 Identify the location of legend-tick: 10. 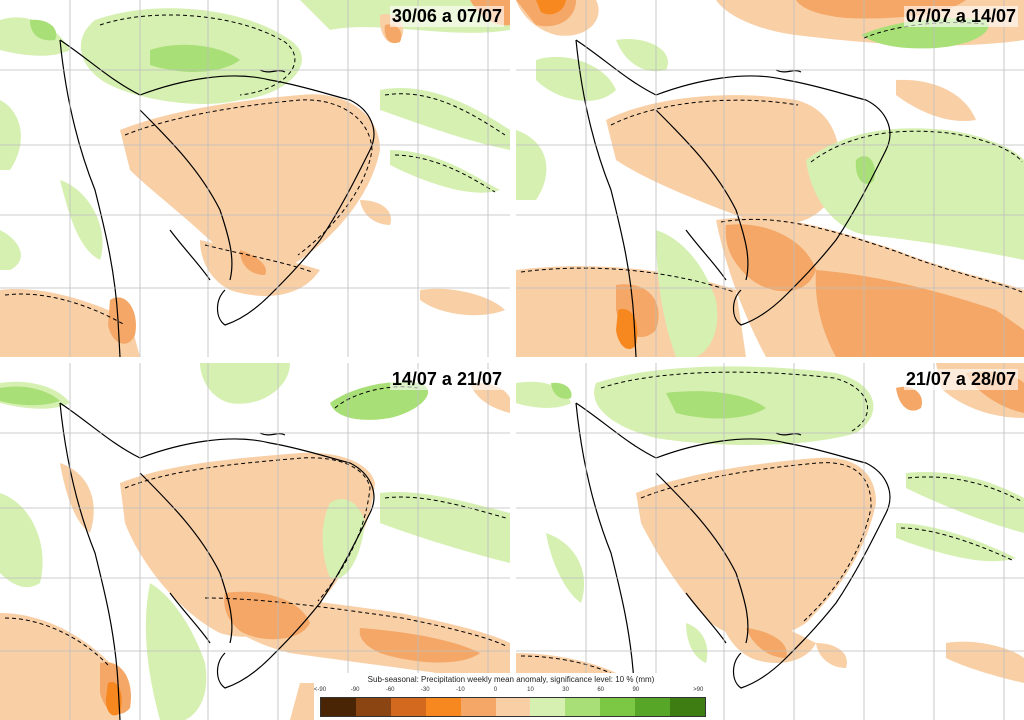
(530, 690).